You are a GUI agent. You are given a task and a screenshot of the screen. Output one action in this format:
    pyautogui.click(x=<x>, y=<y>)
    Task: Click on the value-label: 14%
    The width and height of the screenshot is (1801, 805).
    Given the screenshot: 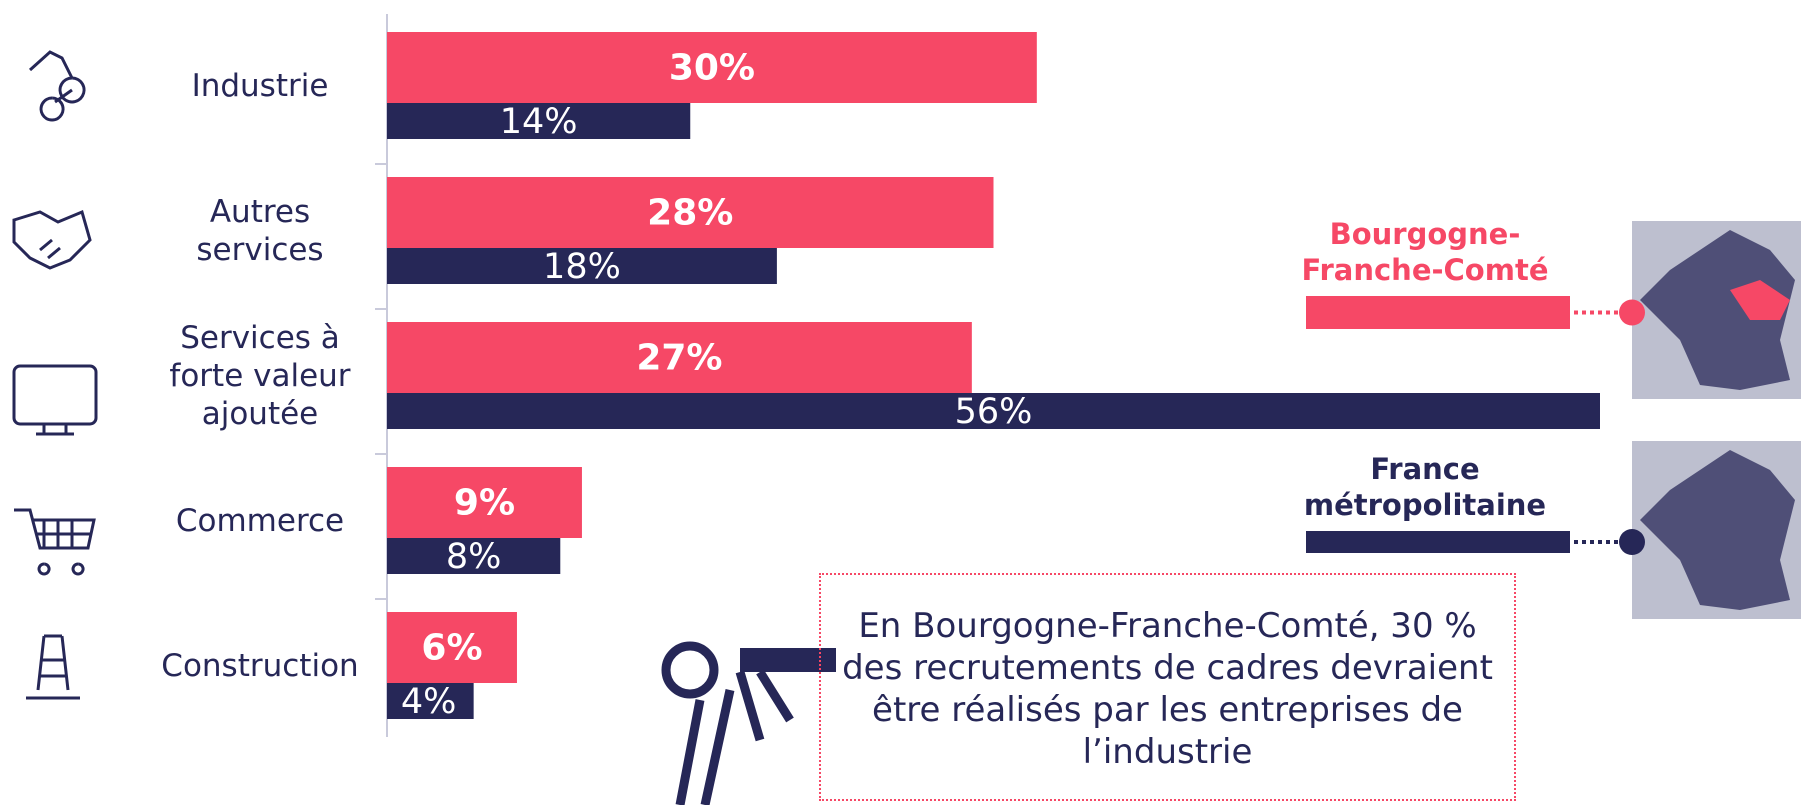 What is the action you would take?
    pyautogui.click(x=539, y=122)
    